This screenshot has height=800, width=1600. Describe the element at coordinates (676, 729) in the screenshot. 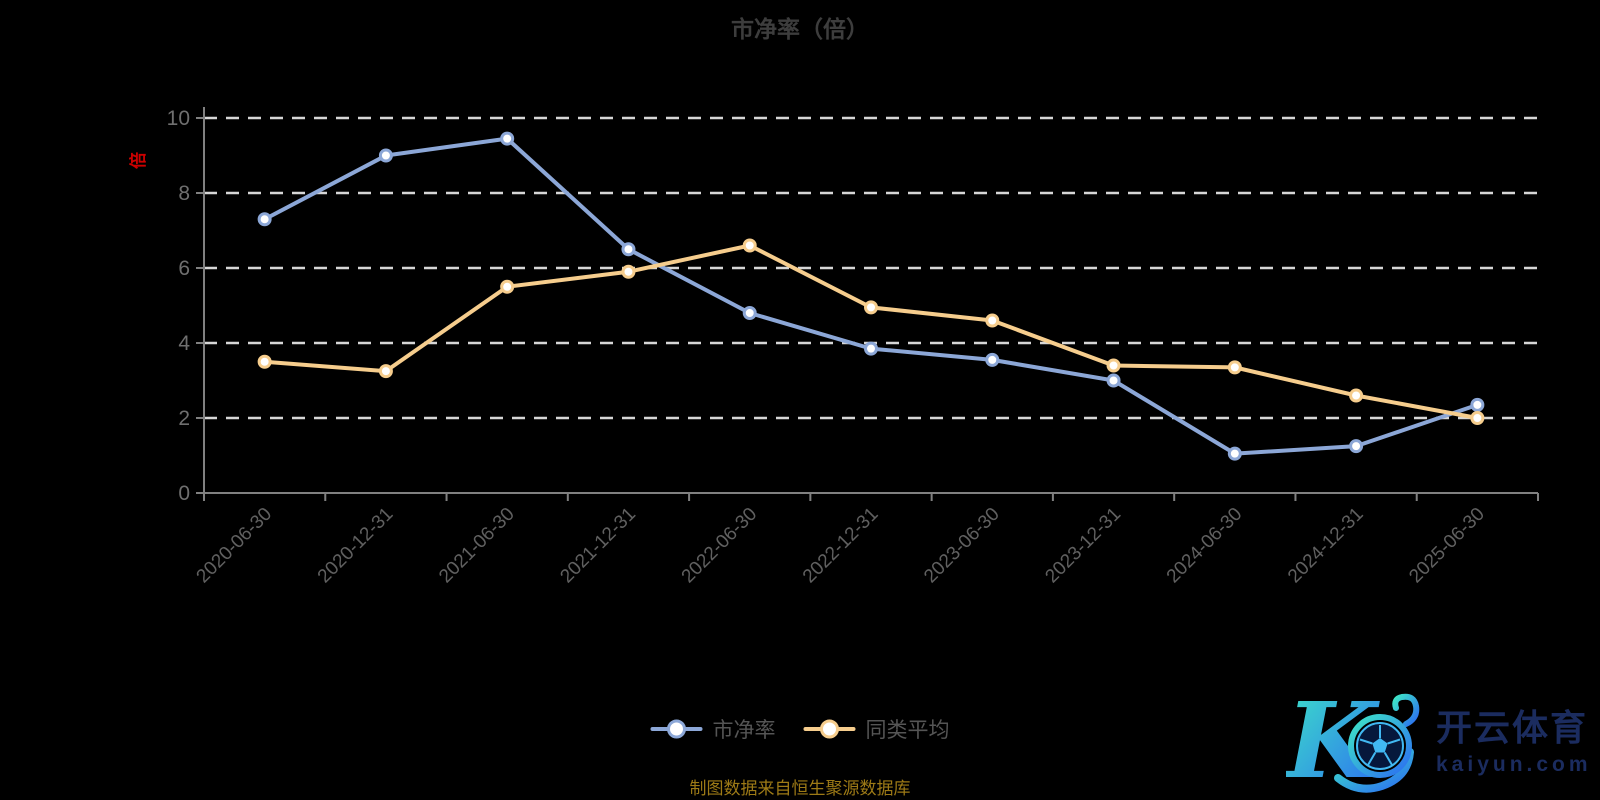

I see `pbr-line-marker-icon` at that location.